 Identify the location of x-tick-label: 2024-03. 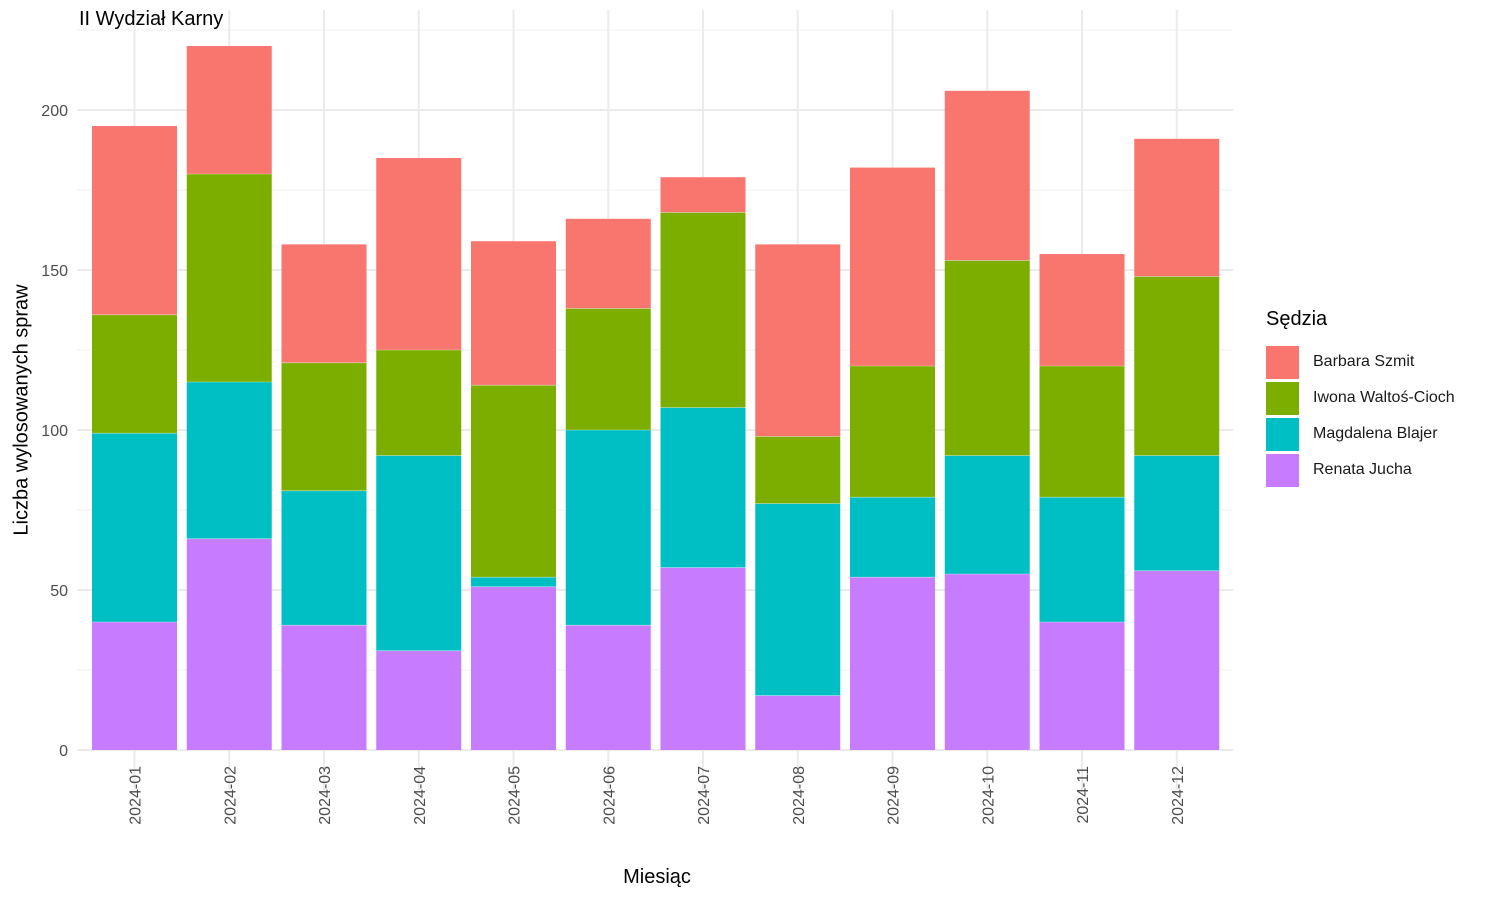
(325, 795).